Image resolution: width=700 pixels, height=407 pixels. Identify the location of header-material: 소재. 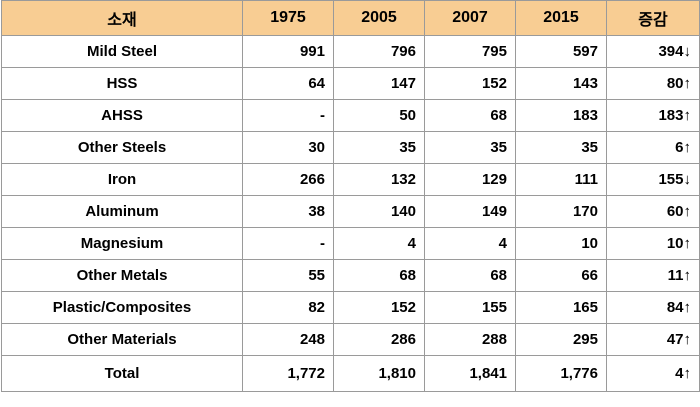
(122, 18).